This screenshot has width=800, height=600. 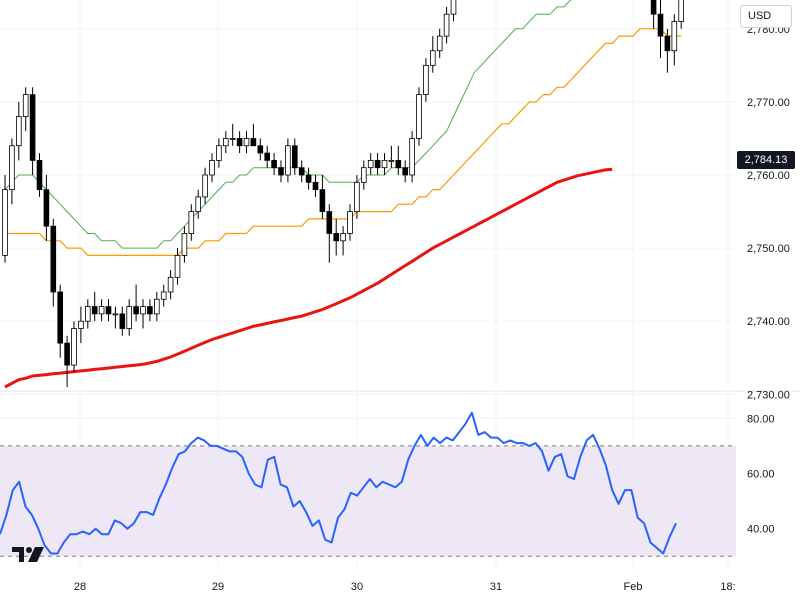 I want to click on time-tick-label: Feb, so click(x=633, y=587).